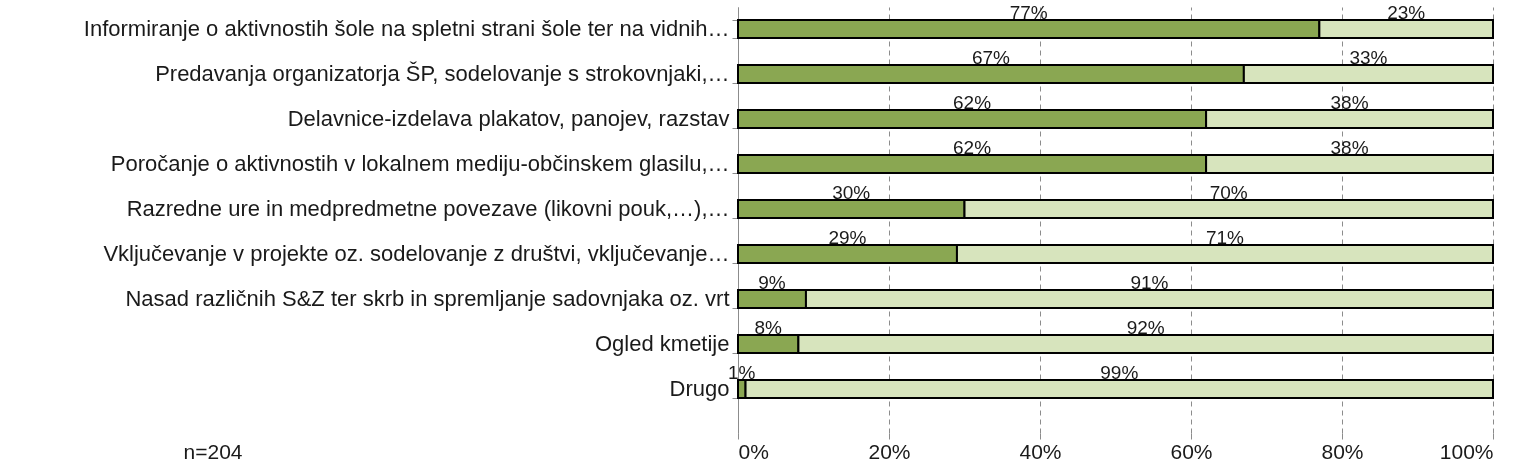  Describe the element at coordinates (1145, 327) in the screenshot. I see `data-label: 92%` at that location.